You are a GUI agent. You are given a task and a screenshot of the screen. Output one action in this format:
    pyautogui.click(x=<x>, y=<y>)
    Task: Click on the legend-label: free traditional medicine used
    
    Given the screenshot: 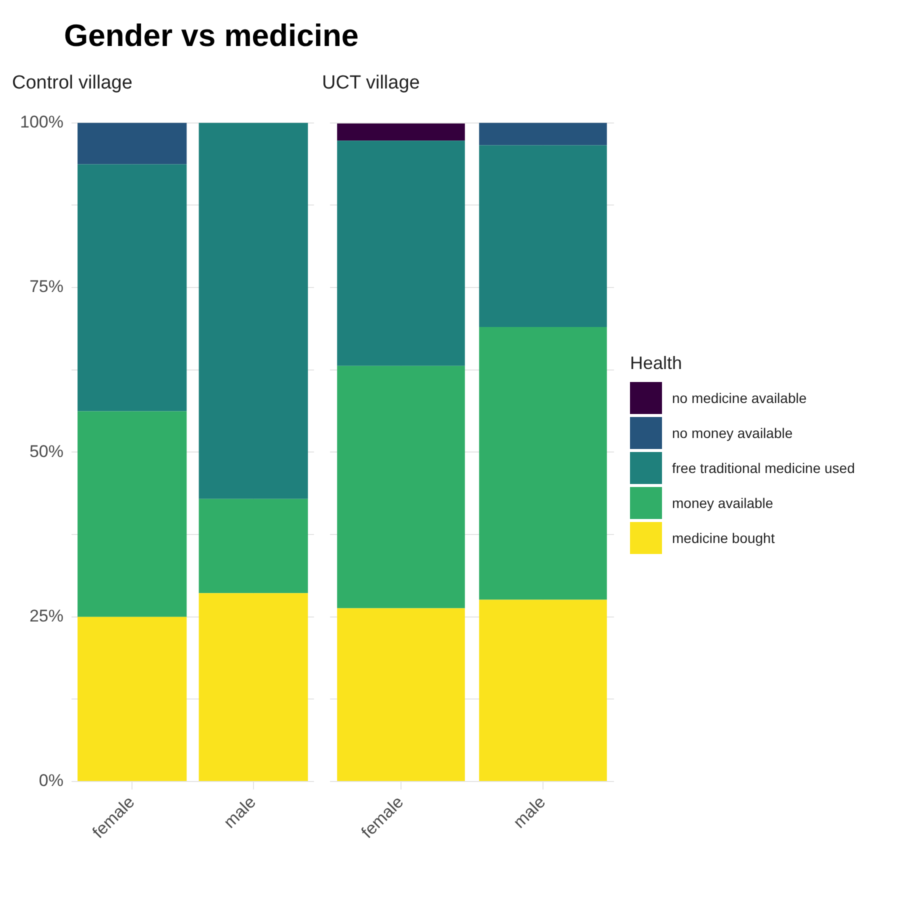 What is the action you would take?
    pyautogui.click(x=763, y=468)
    